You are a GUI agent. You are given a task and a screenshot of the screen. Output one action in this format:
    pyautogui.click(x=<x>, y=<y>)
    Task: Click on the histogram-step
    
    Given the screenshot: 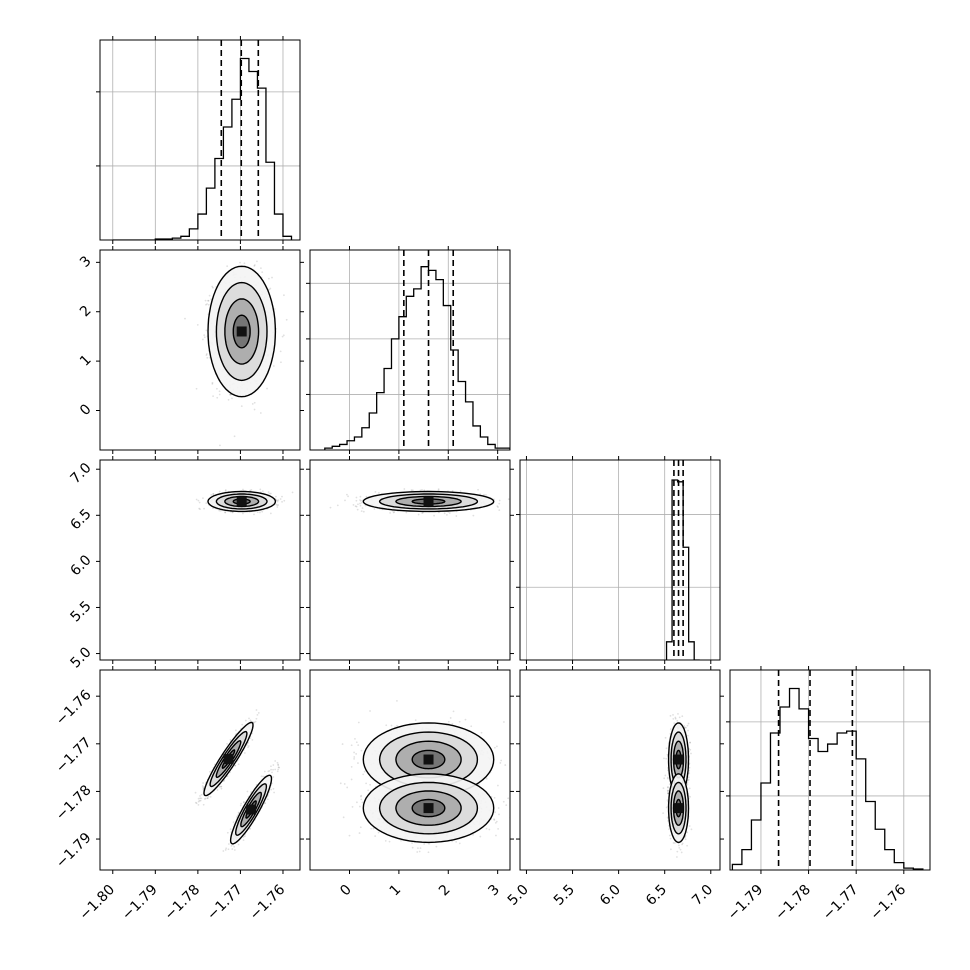 What is the action you would take?
    pyautogui.click(x=827, y=778)
    